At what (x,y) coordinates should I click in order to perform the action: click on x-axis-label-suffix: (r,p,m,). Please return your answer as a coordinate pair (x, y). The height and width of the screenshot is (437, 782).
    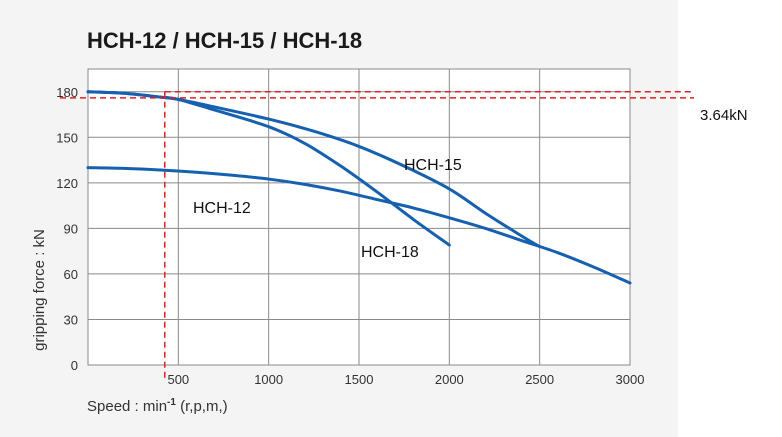
    Looking at the image, I should click on (202, 406).